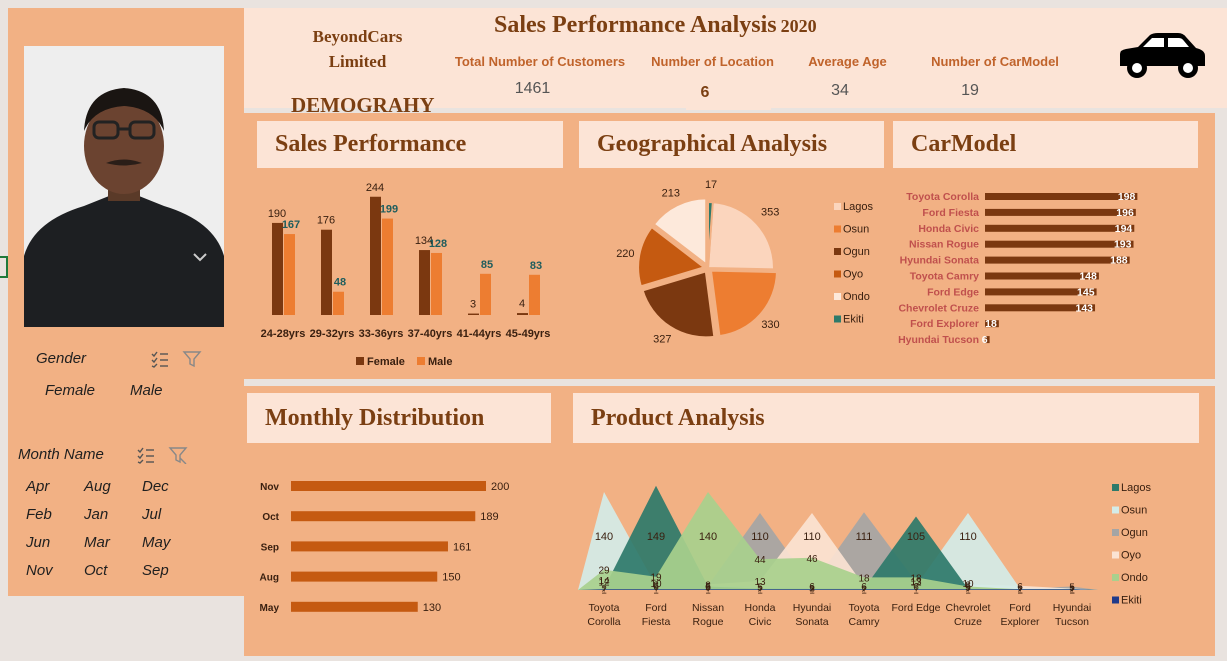  Describe the element at coordinates (840, 90) in the screenshot. I see `kpi-age-value: 34` at that location.